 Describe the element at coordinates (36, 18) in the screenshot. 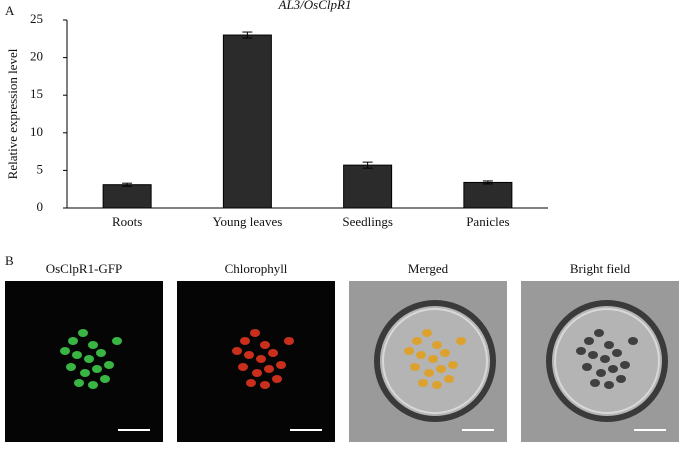

I see `y-tick-label: 25` at that location.